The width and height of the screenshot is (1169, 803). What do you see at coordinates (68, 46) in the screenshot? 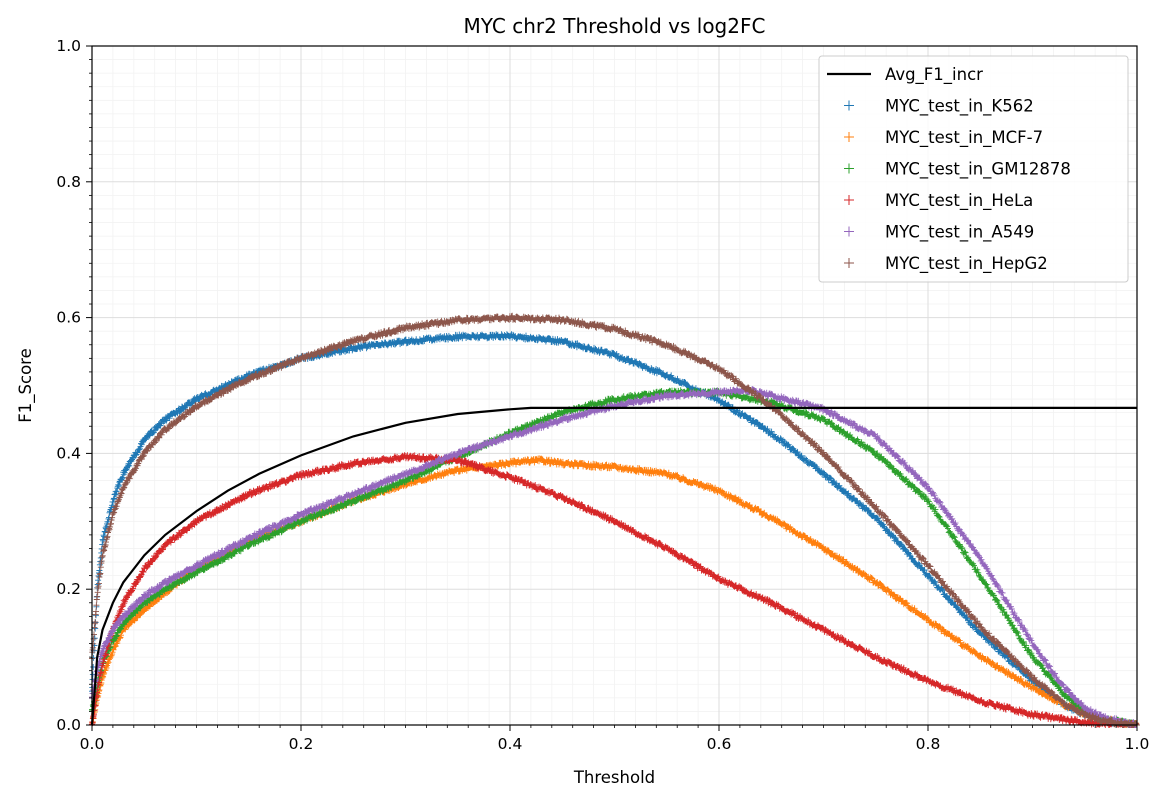
I see `y-tick-label: 1.0` at bounding box center [68, 46].